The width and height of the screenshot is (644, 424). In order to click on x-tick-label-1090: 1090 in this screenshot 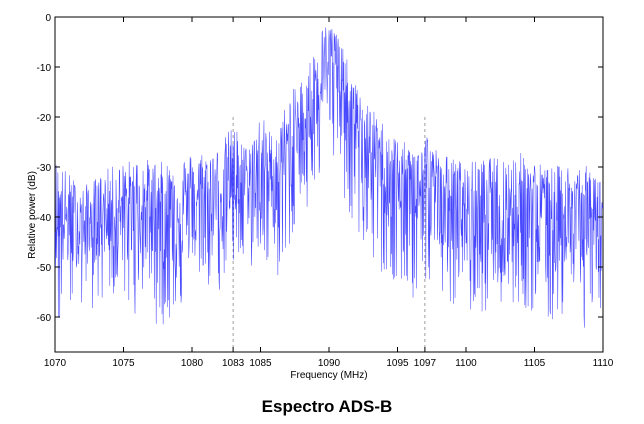, I will do `click(329, 363)`.